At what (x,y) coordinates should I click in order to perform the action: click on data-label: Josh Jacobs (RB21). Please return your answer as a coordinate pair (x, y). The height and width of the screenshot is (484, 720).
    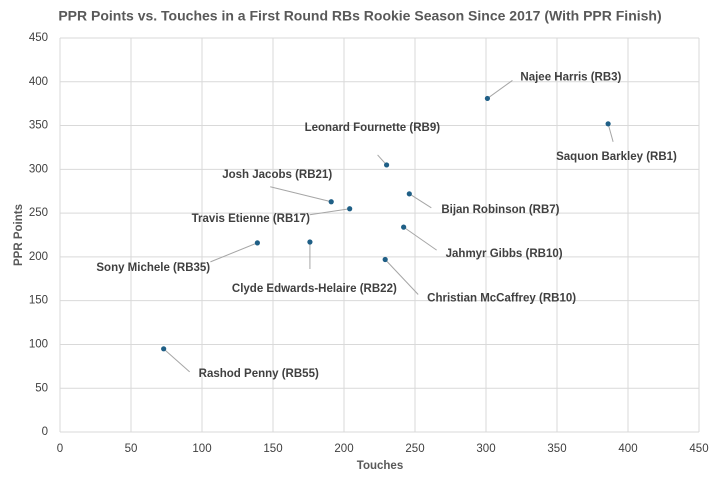
    Looking at the image, I should click on (277, 175).